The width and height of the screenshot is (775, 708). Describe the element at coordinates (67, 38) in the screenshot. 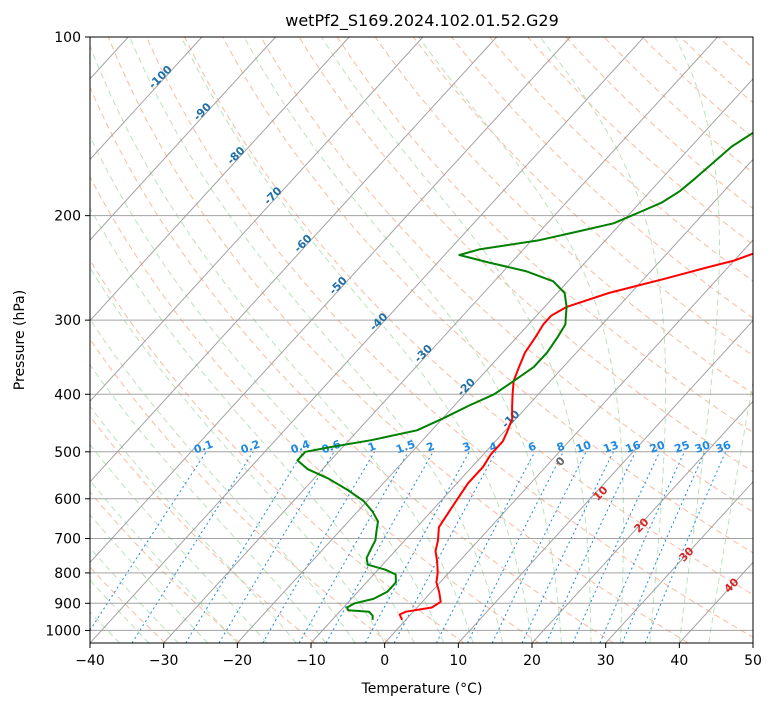

I see `y-tick-label: 100` at that location.